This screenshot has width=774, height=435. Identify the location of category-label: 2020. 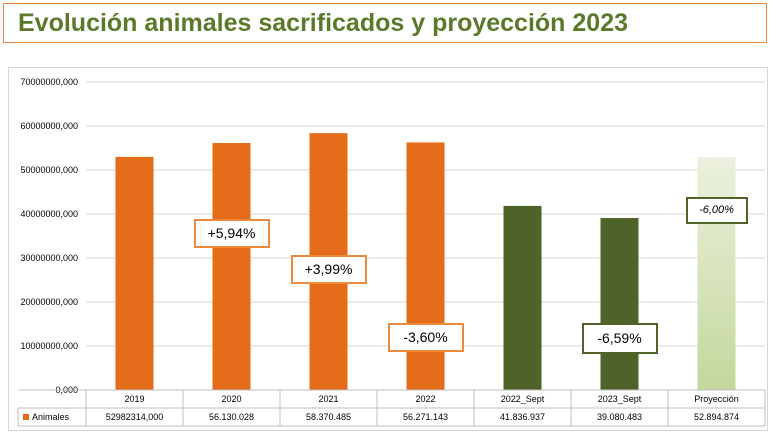
(231, 399).